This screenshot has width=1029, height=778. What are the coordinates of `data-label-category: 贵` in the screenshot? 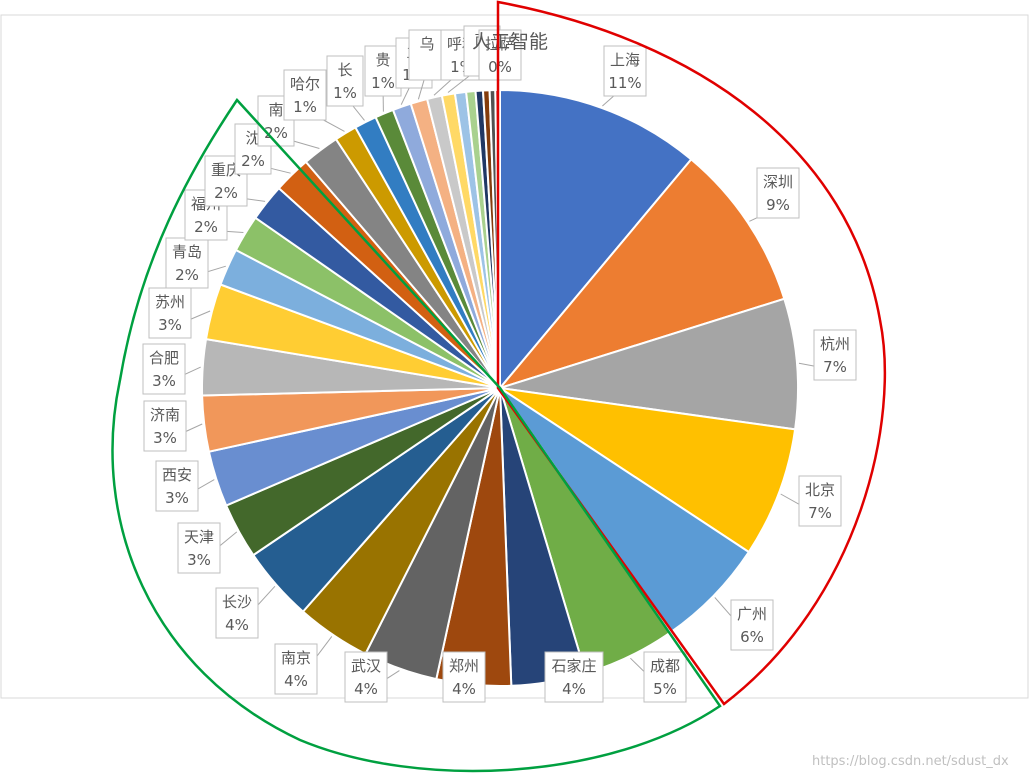 It's located at (382, 60).